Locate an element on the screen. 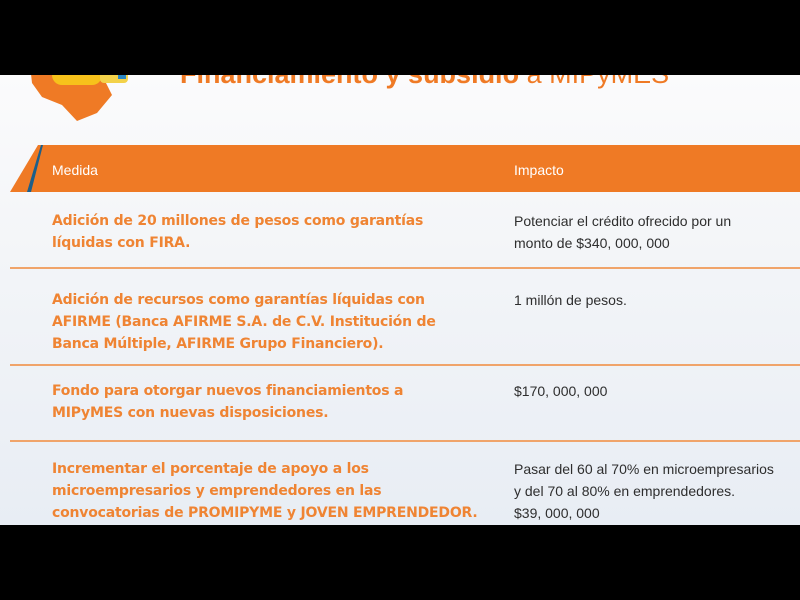 The image size is (800, 600). table-cell-impacto: $170, 000, 000 is located at coordinates (656, 391).